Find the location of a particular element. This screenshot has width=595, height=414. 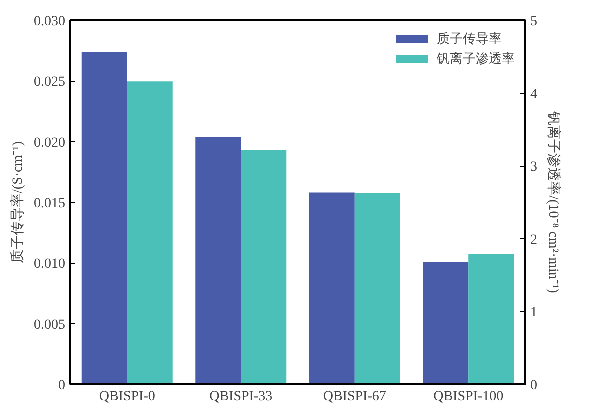

legend-label: 钒离子渗透率 is located at coordinates (476, 59).